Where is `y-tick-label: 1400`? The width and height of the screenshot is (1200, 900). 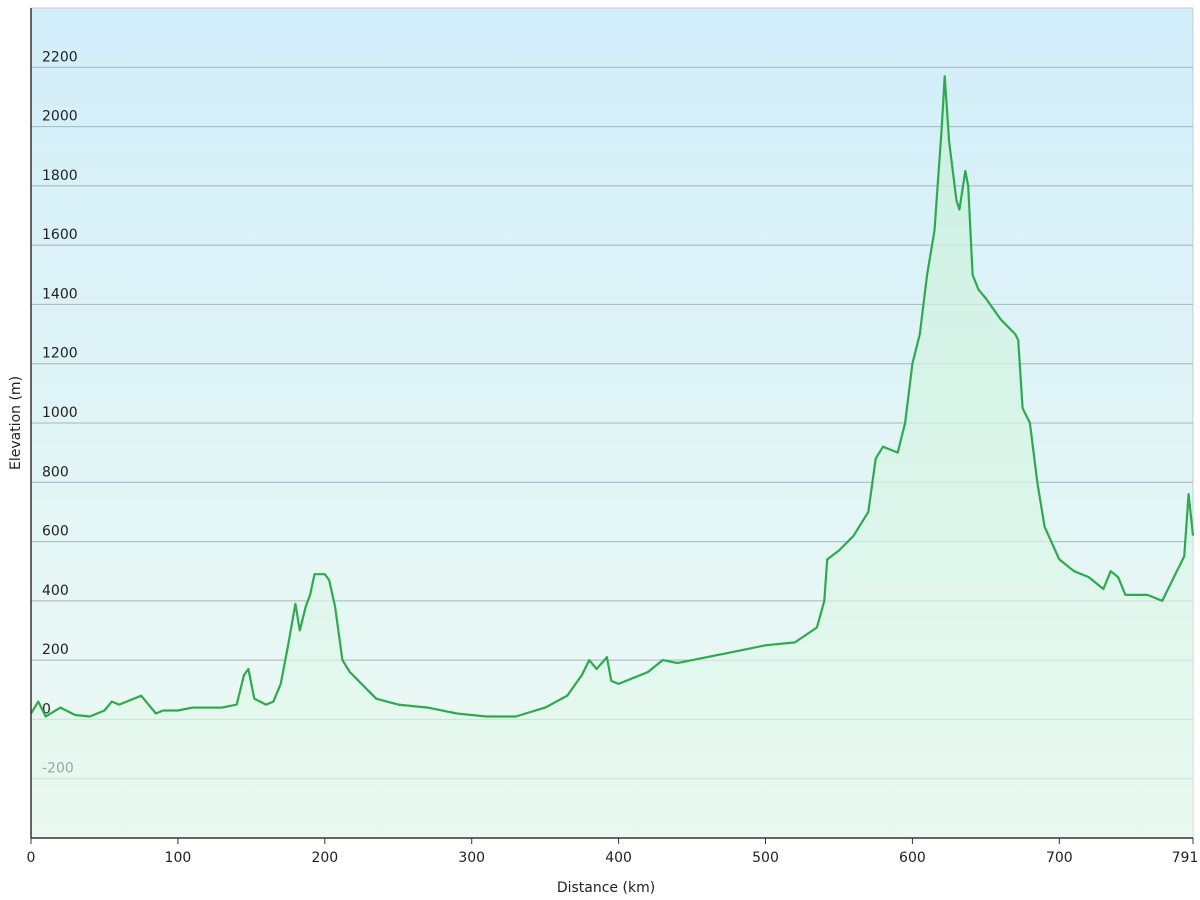
y-tick-label: 1400 is located at coordinates (60, 294).